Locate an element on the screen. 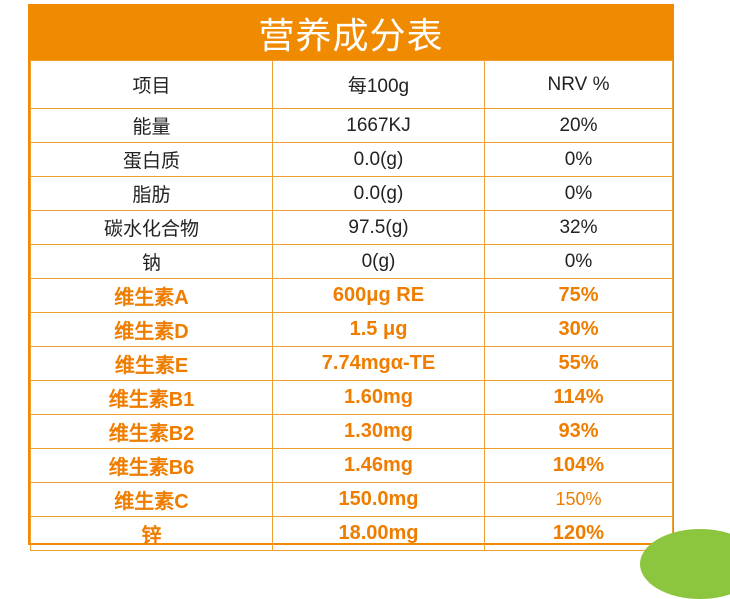  cell-item: 维生素B1 is located at coordinates (151, 397).